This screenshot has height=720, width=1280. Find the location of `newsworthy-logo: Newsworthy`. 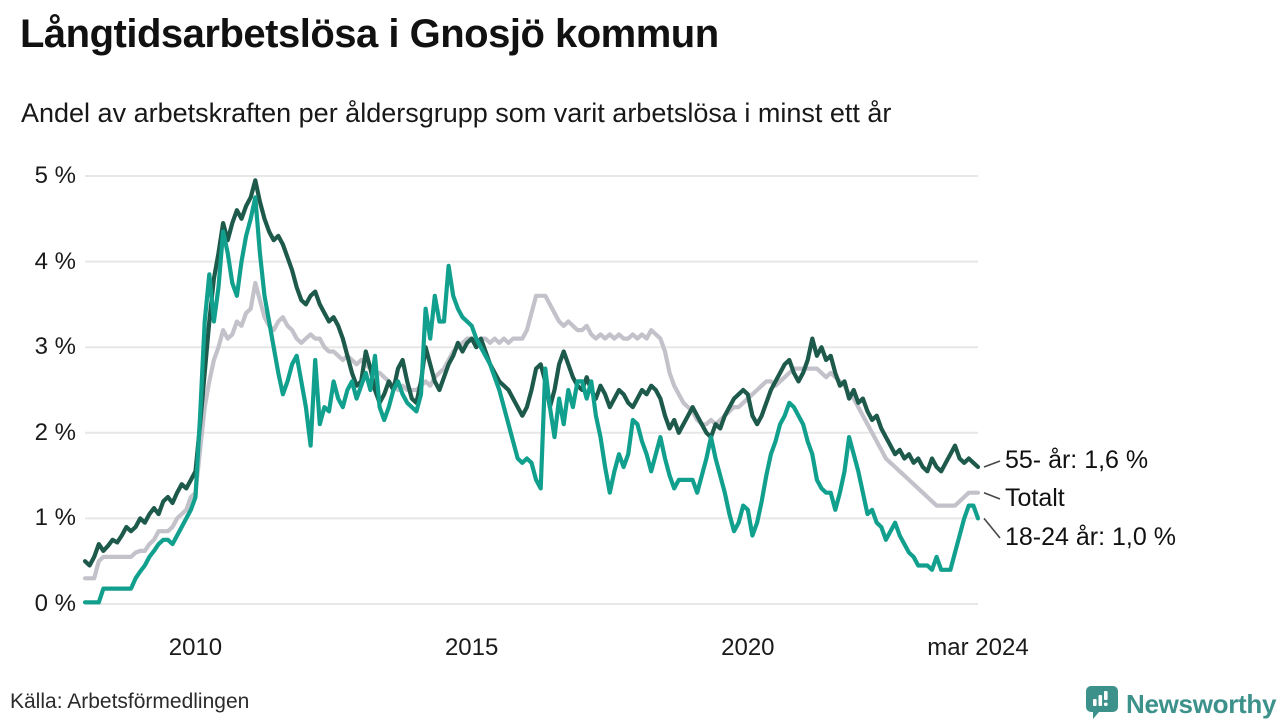

newsworthy-logo: Newsworthy is located at coordinates (1180, 702).